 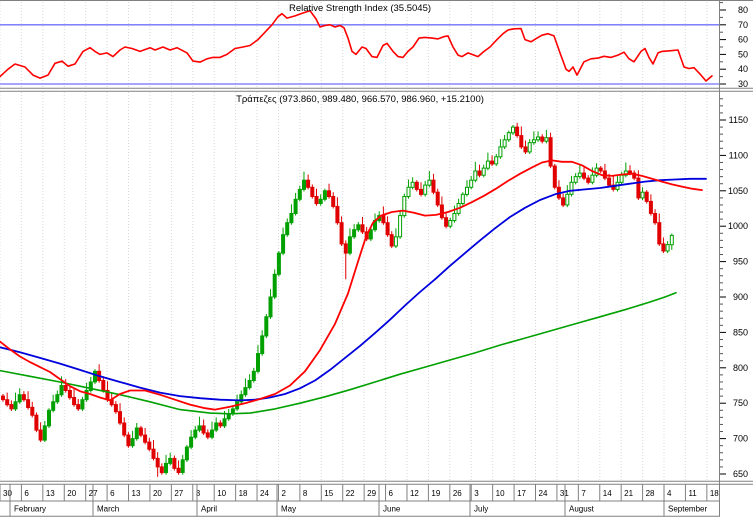 I want to click on date-label: 27, so click(x=178, y=493).